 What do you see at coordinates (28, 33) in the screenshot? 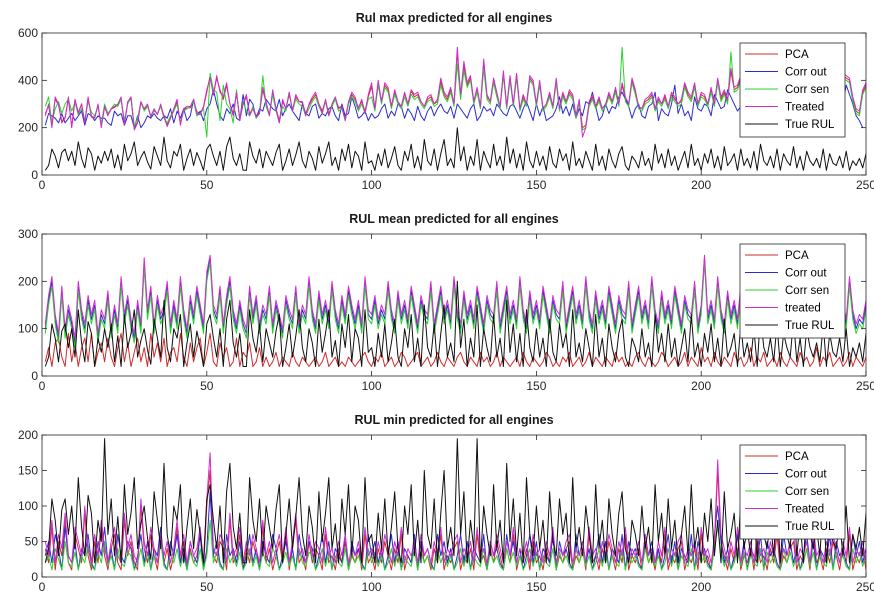
I see `y-tick-label: 600` at bounding box center [28, 33].